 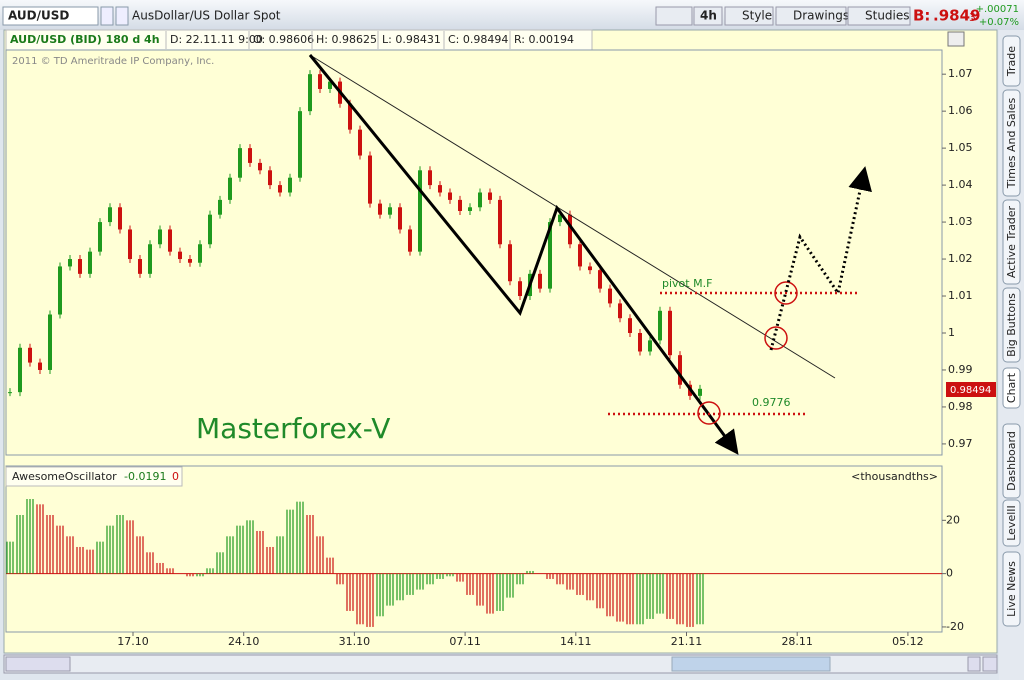 I want to click on x-tick-label: 07.11, so click(x=465, y=641).